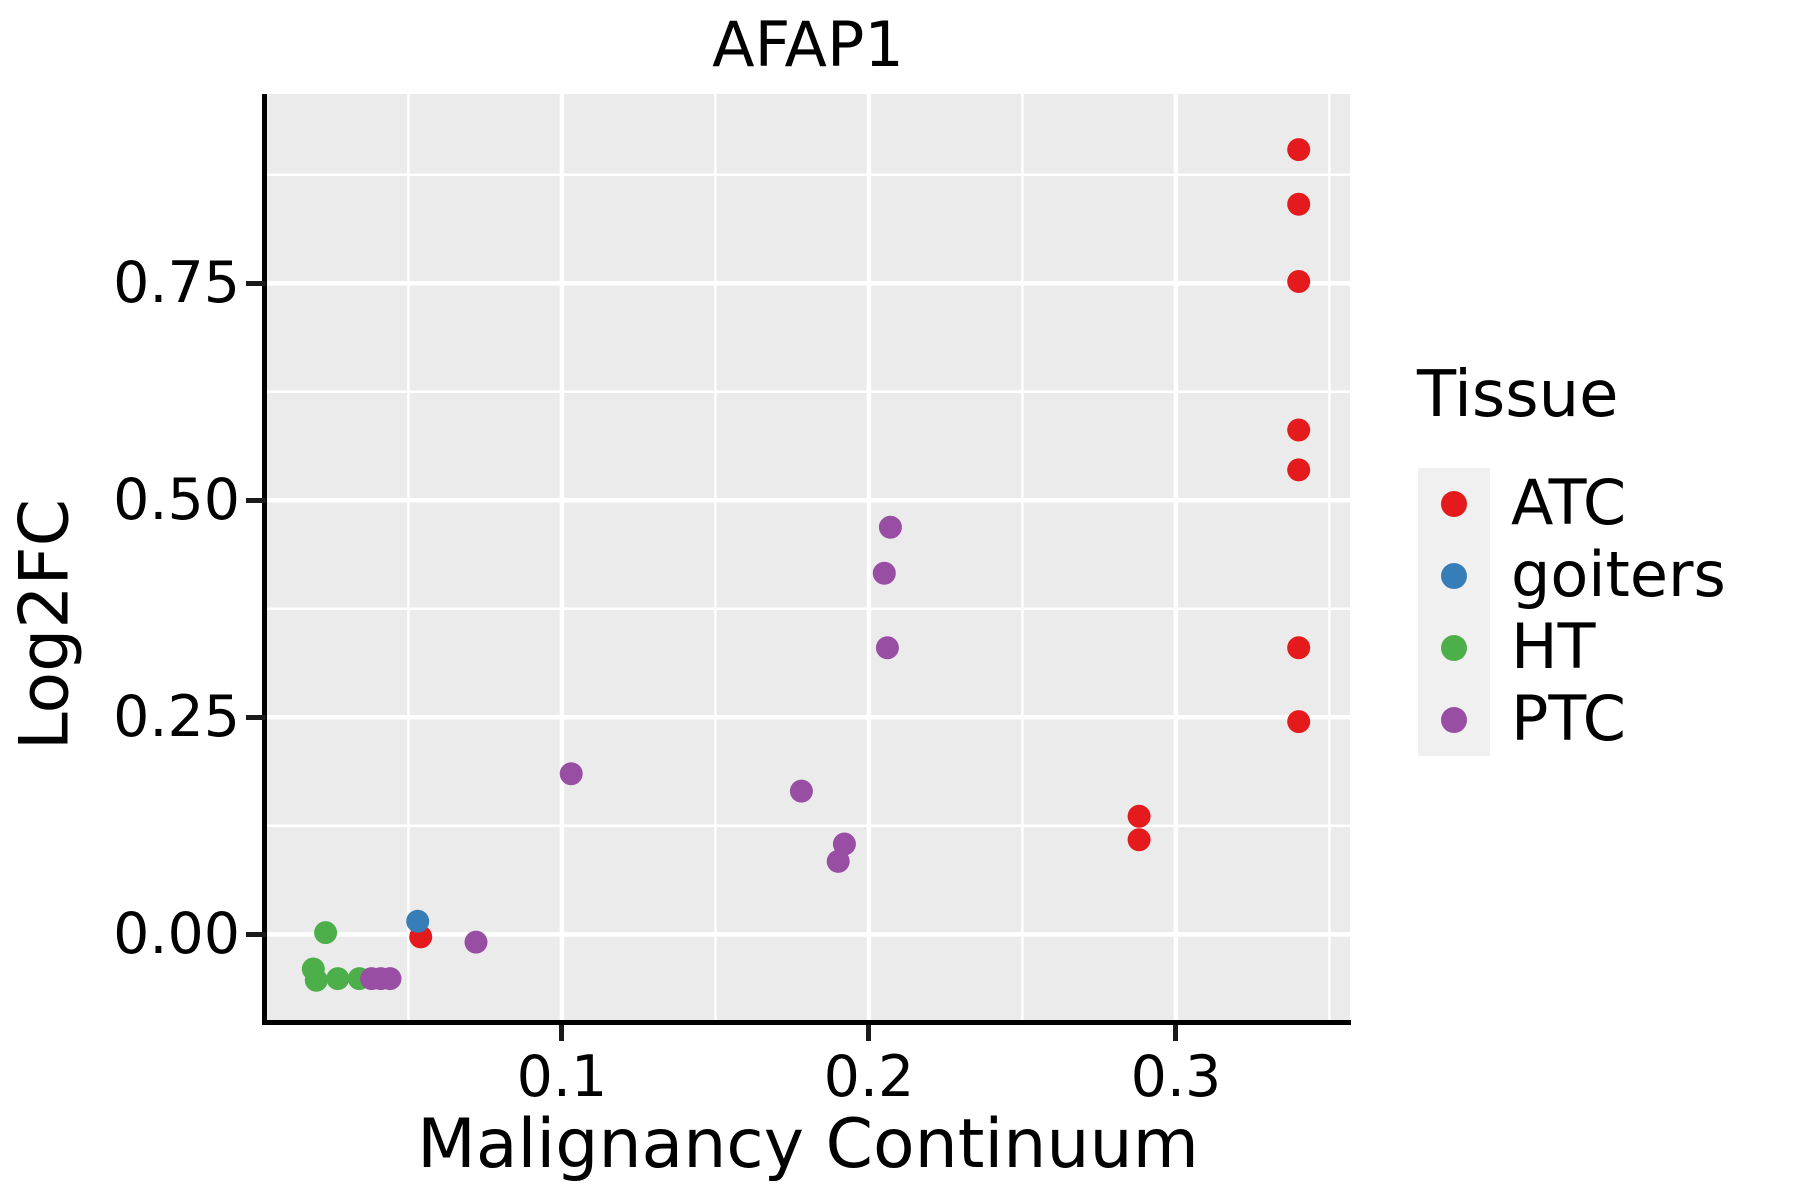 This screenshot has height=1200, width=1800. Describe the element at coordinates (1568, 719) in the screenshot. I see `legend-label-ptc: PTC` at that location.